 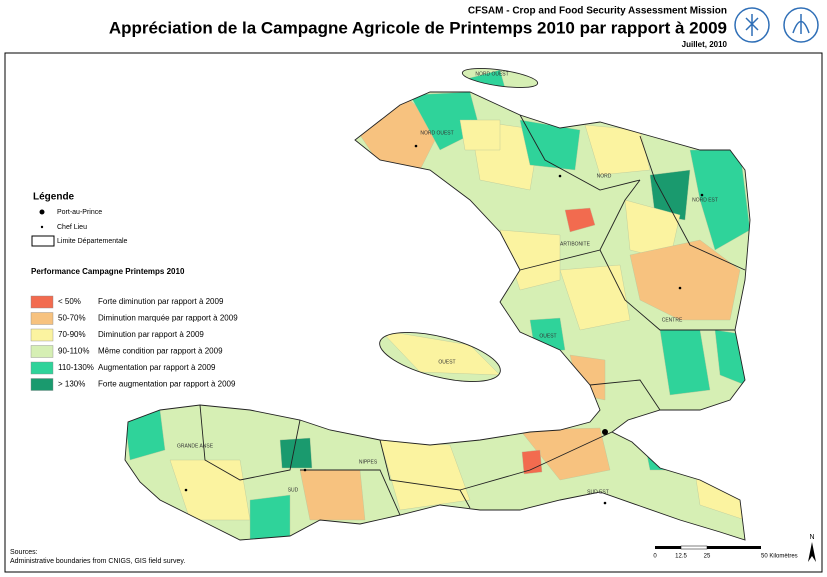 What do you see at coordinates (72, 318) in the screenshot?
I see `legend-range: 50-70%` at bounding box center [72, 318].